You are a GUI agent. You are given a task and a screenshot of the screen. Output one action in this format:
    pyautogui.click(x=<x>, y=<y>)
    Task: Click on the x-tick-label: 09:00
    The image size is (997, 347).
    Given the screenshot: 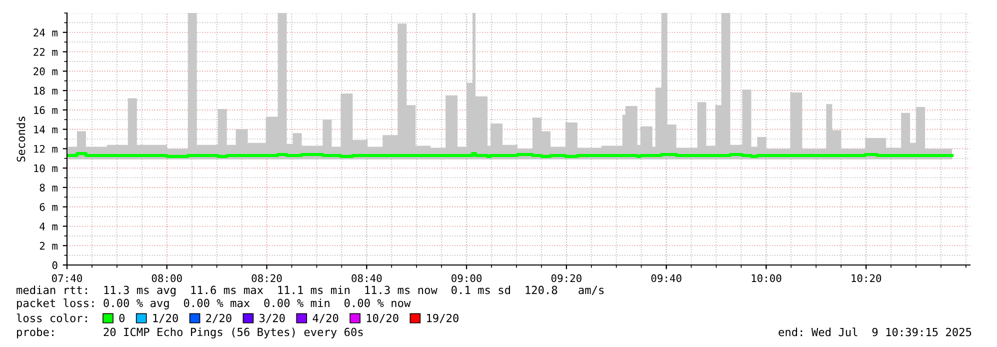 What is the action you would take?
    pyautogui.click(x=467, y=278)
    